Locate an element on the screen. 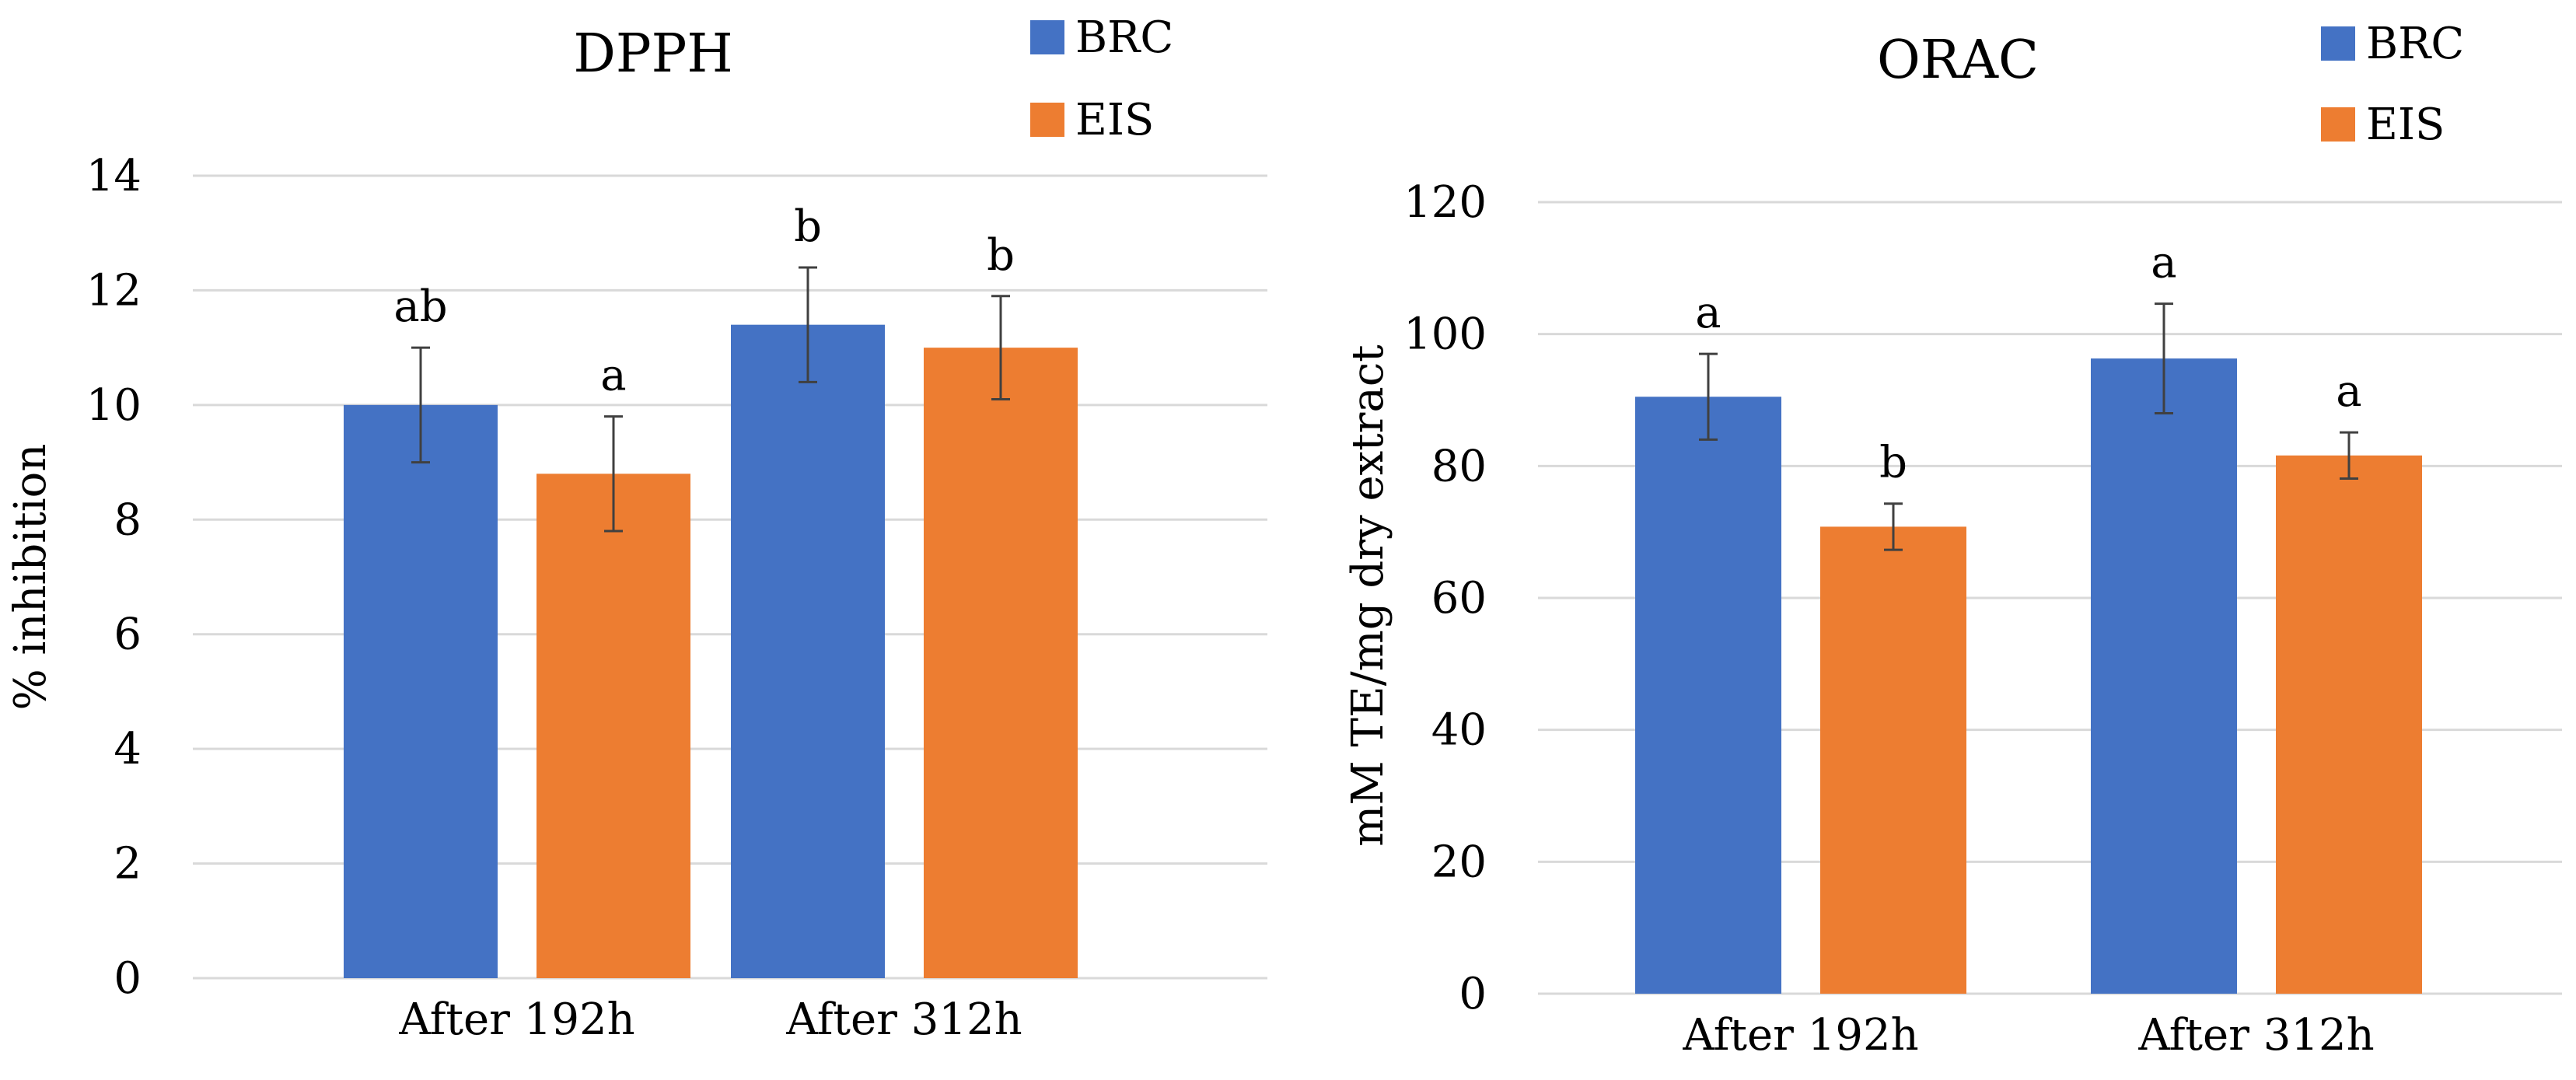 The height and width of the screenshot is (1080, 2576). y-tick-label: 80 is located at coordinates (1459, 466).